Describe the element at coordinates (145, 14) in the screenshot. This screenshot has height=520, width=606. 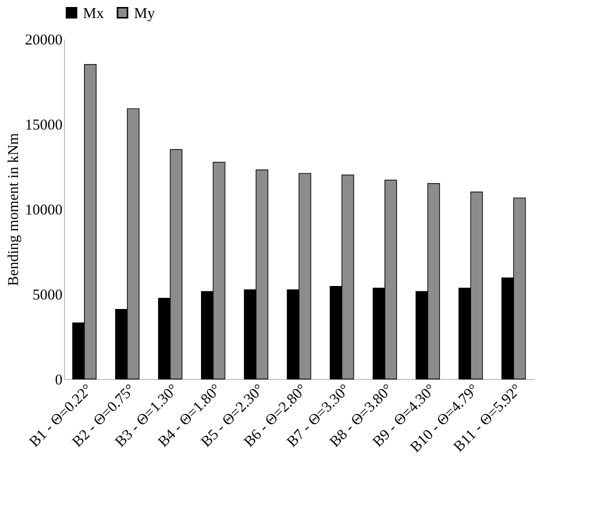
I see `legend-label: My` at that location.